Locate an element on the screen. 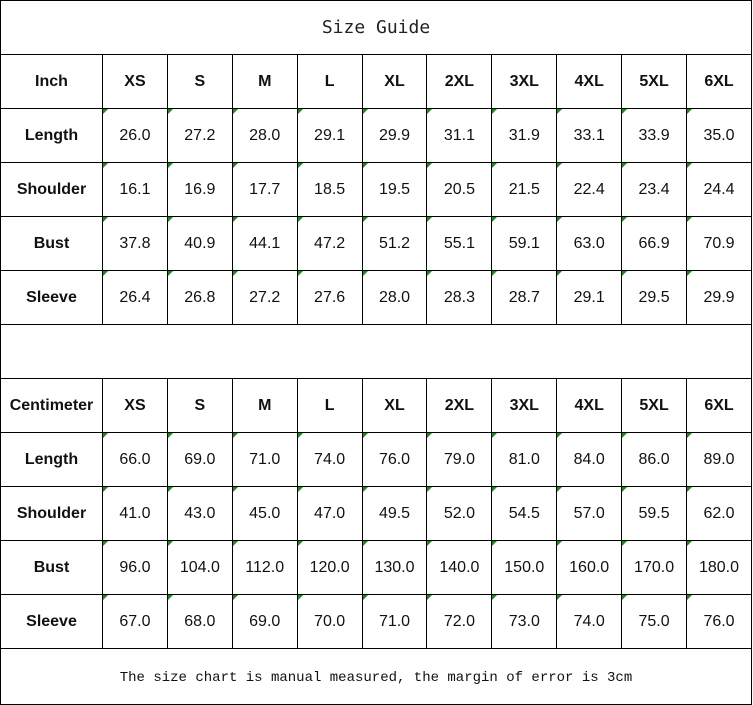  measurement-value: 89.0 is located at coordinates (719, 459).